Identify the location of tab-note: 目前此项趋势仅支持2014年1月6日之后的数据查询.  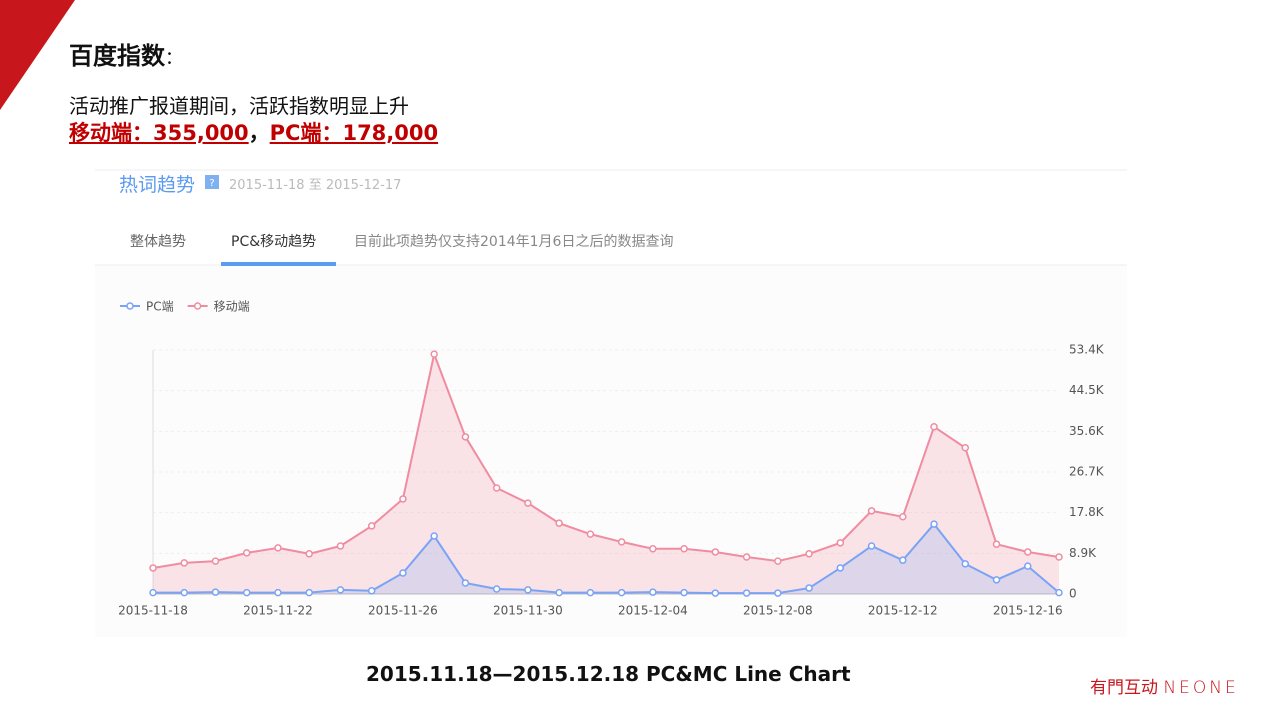
(514, 242).